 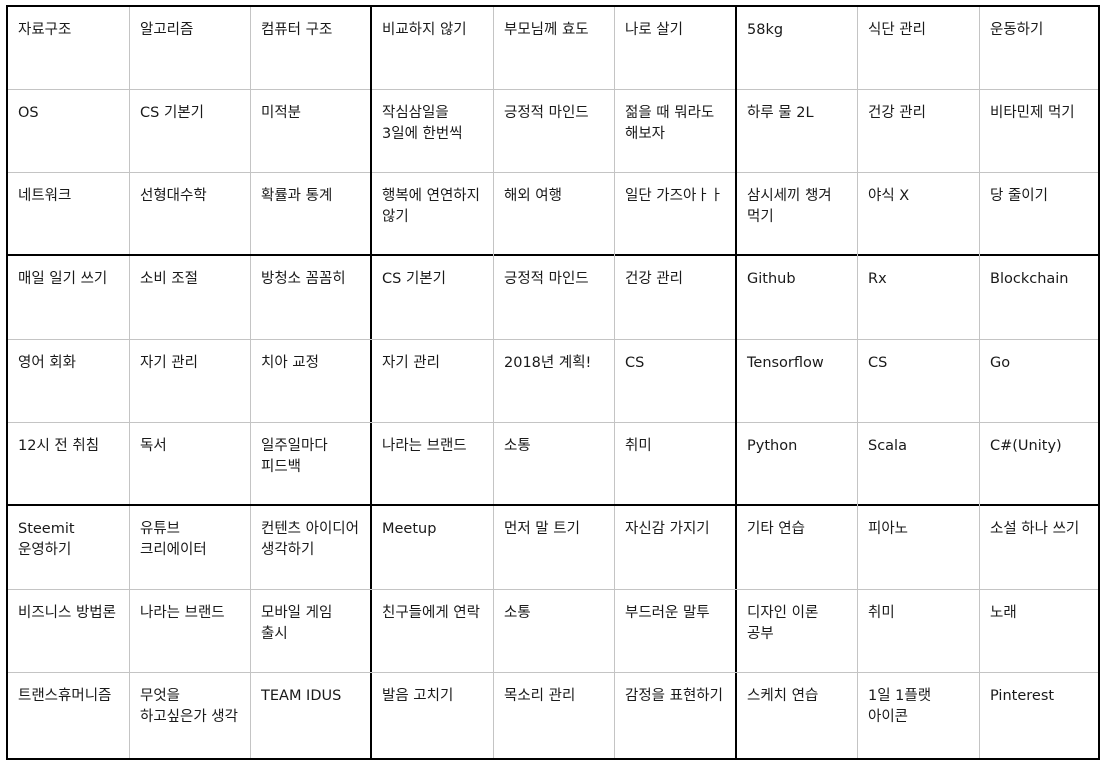 I want to click on grid-cell-r3-c3: 확률과 통계, so click(x=297, y=196).